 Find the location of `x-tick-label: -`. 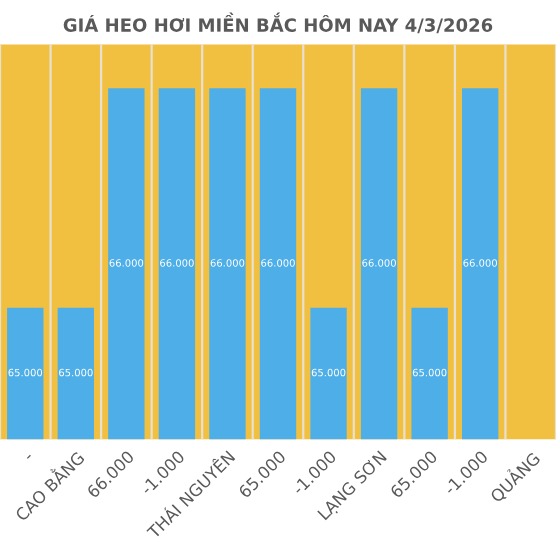

x-tick-label: - is located at coordinates (28, 456).